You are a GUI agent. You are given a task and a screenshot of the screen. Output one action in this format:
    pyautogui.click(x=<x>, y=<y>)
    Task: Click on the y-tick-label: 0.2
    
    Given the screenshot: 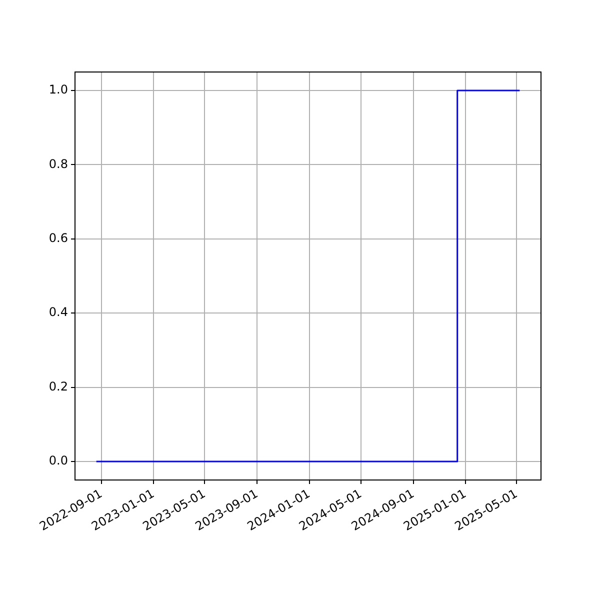 What is the action you would take?
    pyautogui.click(x=58, y=386)
    